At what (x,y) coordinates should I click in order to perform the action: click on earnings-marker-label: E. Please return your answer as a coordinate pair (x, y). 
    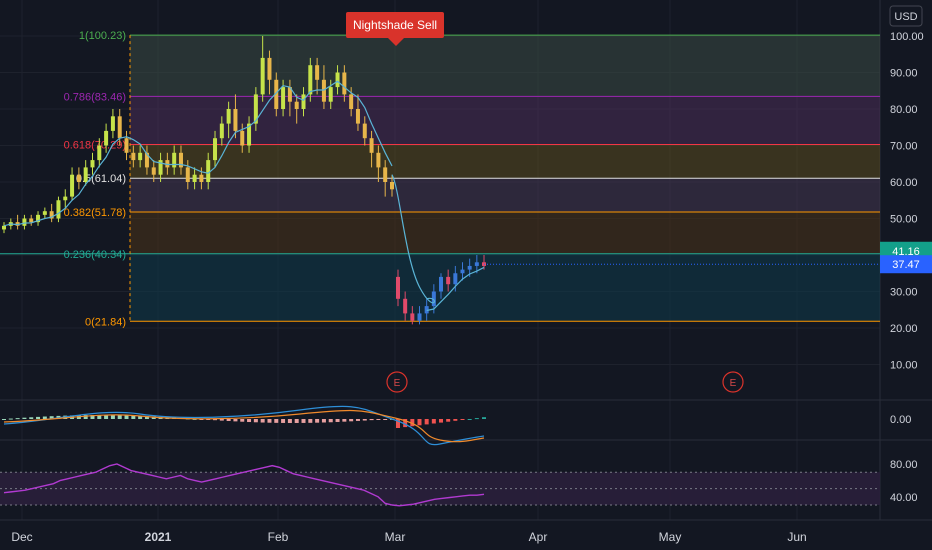
    Looking at the image, I should click on (397, 383).